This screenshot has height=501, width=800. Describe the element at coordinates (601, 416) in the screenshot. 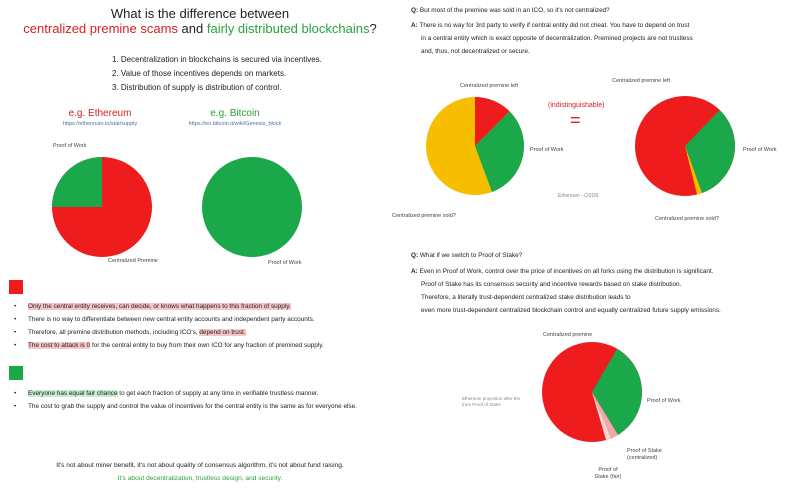

I see `pos-fair-slice` at that location.